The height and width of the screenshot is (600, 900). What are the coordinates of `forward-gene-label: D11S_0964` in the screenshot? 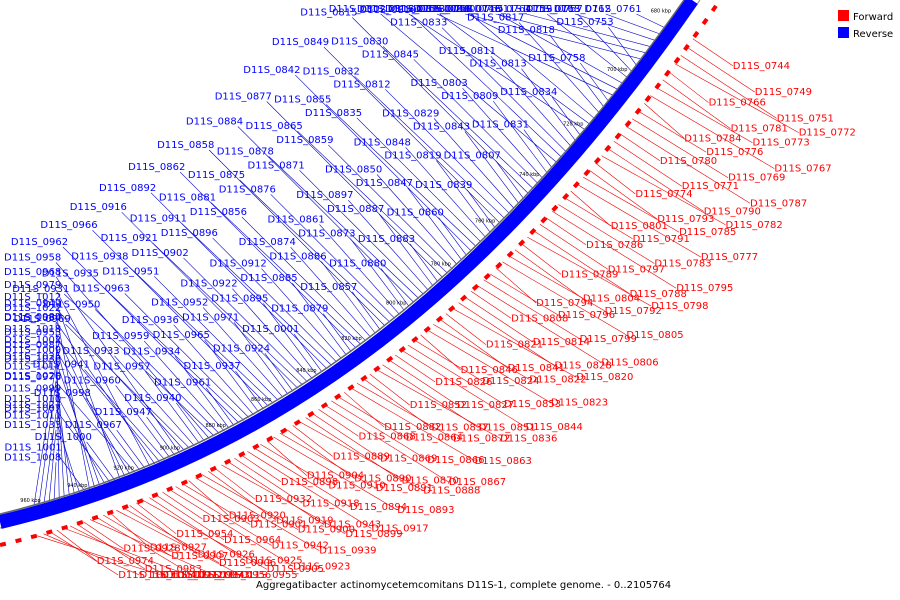 It's located at (252, 540).